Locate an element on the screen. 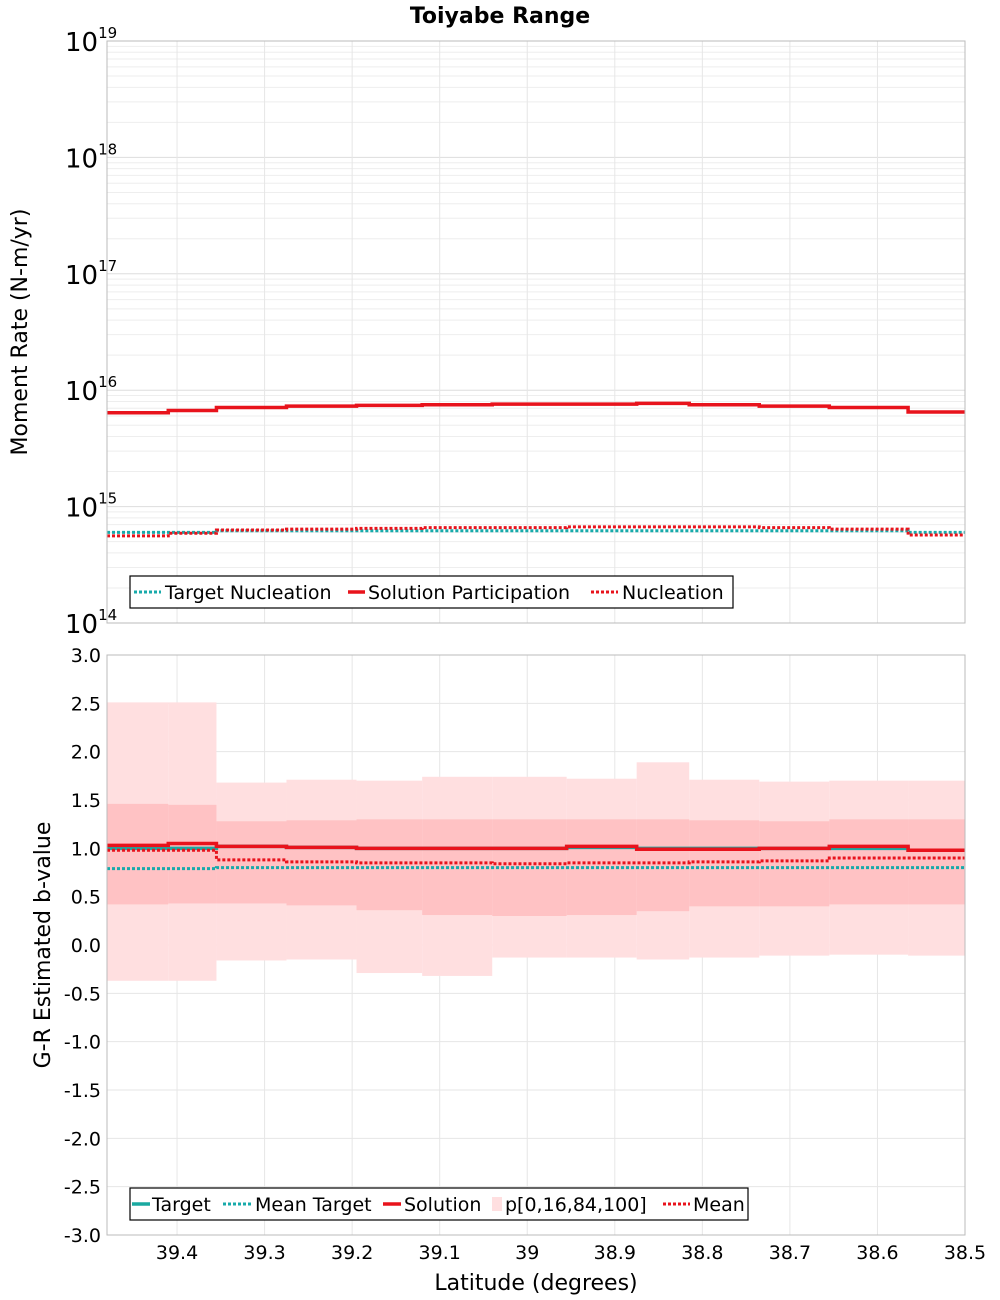 The height and width of the screenshot is (1300, 1000). x-tick-label: 38.9 is located at coordinates (615, 1253).